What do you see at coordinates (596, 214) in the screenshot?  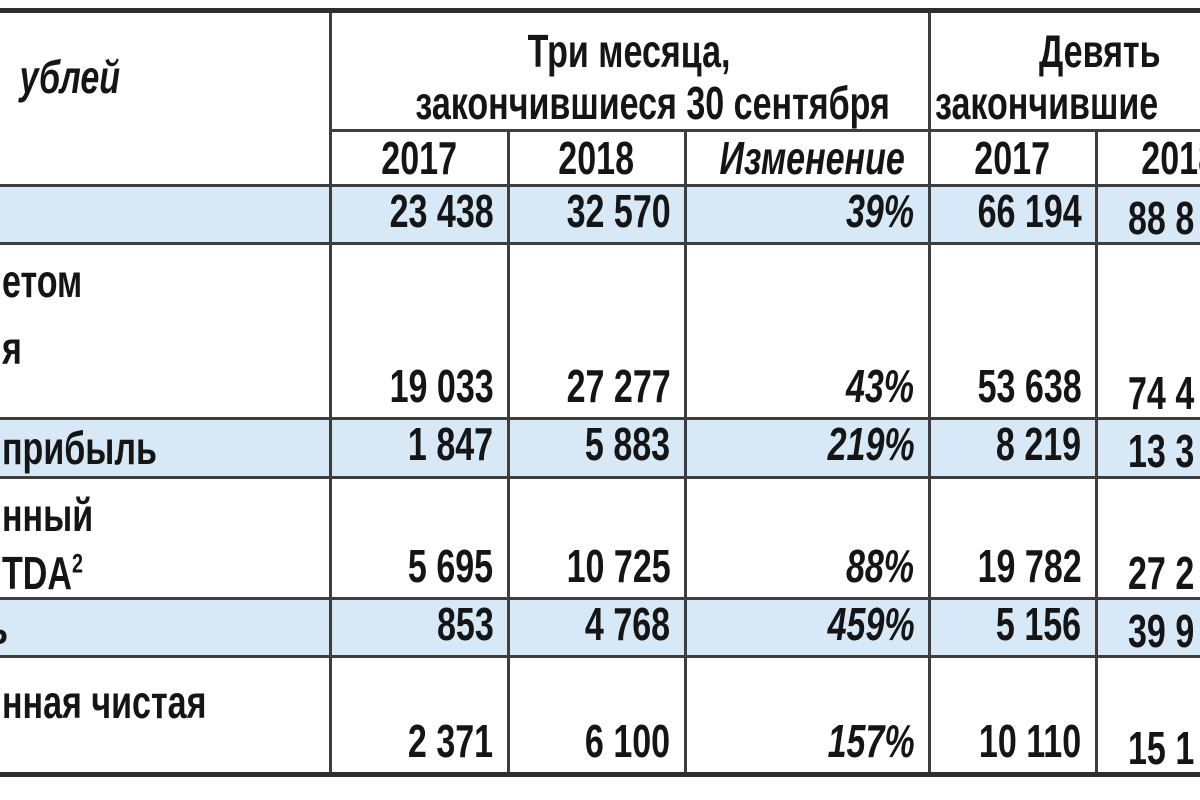 I see `value-q3-2018: 32 570` at bounding box center [596, 214].